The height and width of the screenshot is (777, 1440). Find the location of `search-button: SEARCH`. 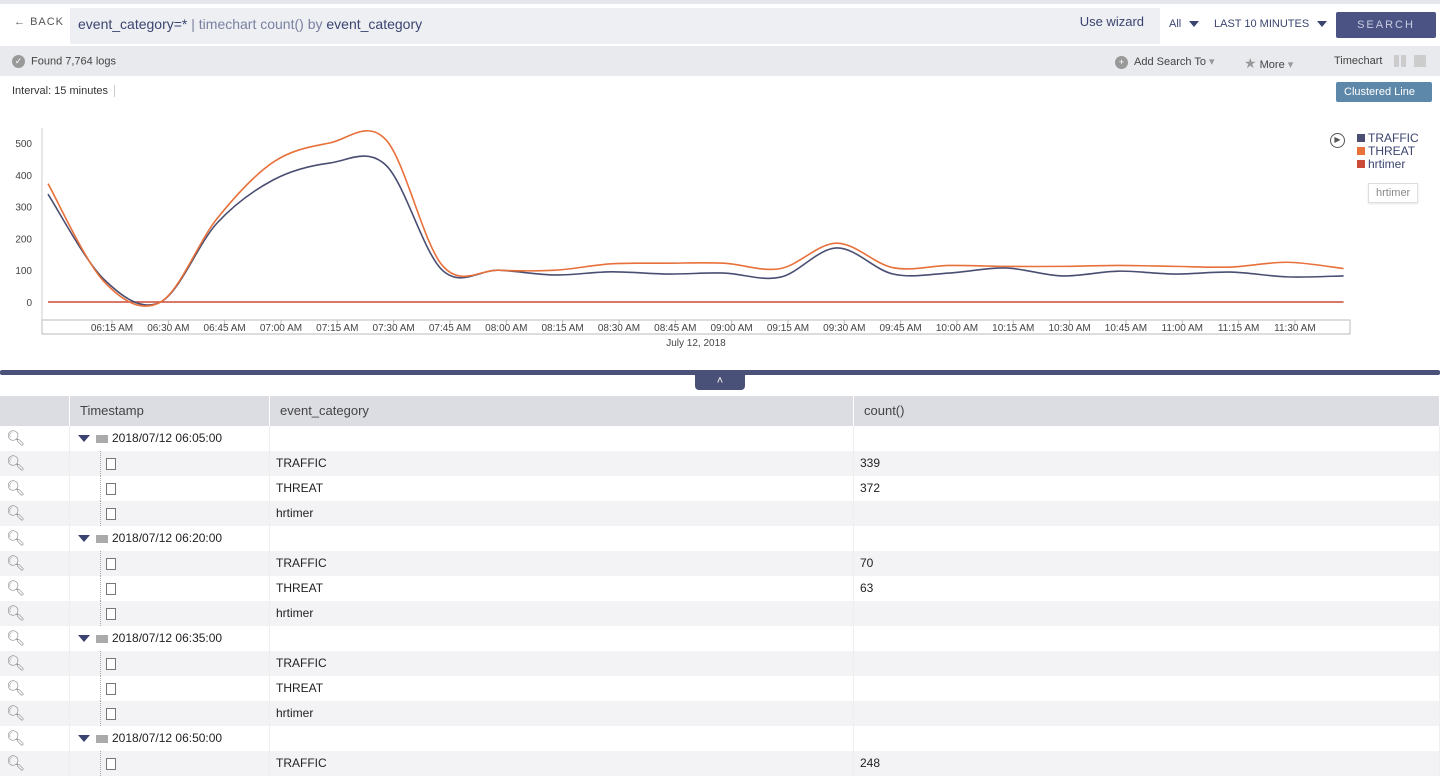

search-button: SEARCH is located at coordinates (1386, 25).